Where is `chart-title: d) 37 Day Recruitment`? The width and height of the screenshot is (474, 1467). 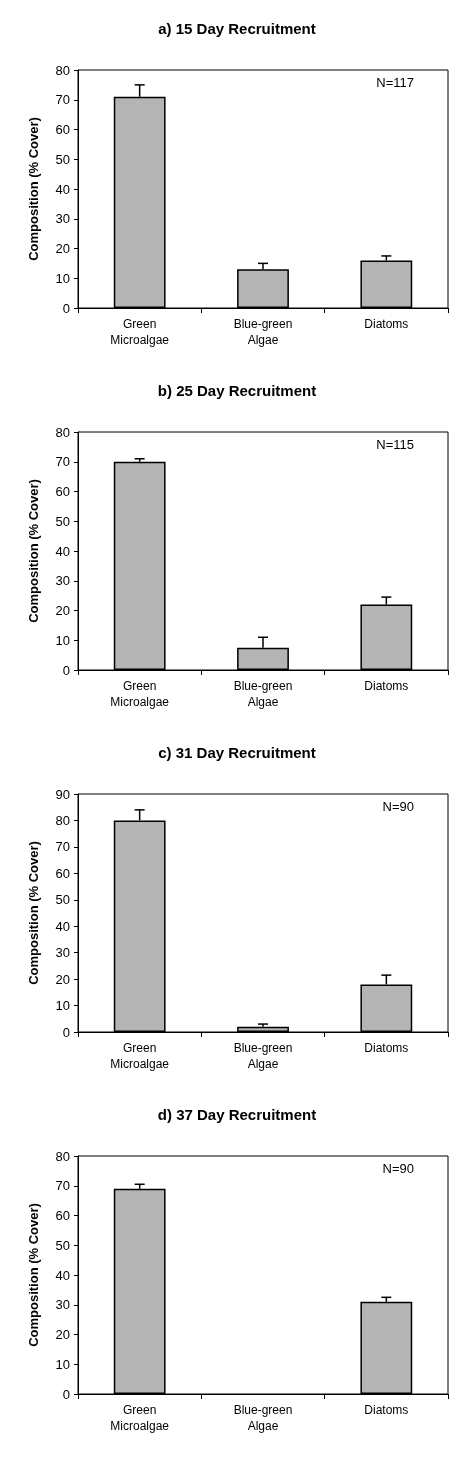
chart-title: d) 37 Day Recruitment is located at coordinates (237, 1114).